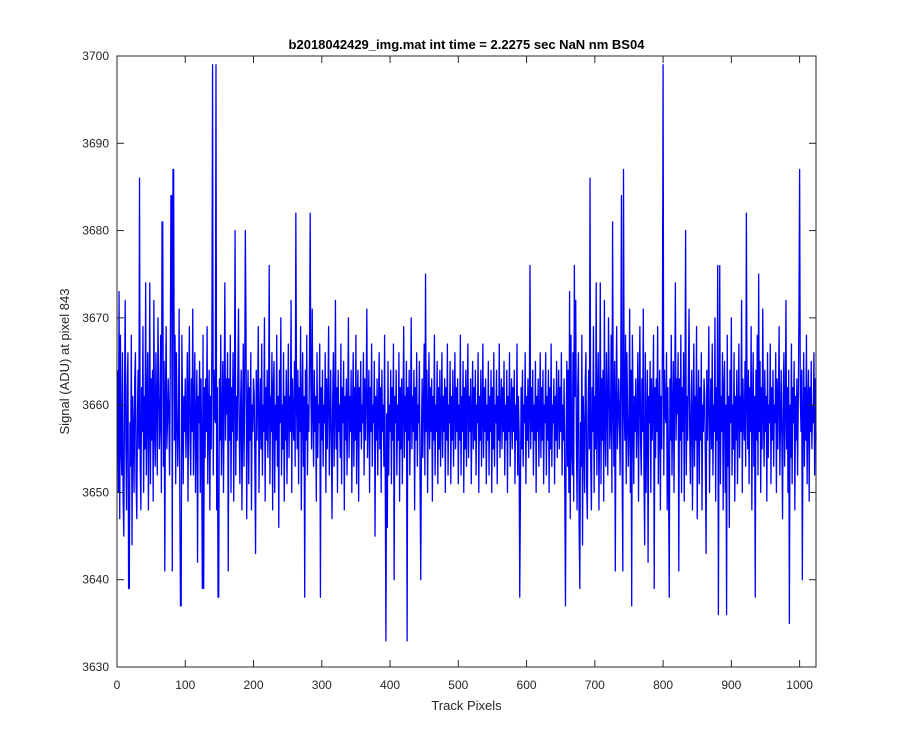 This screenshot has height=755, width=900. I want to click on y-axis-label: Signal (ADU) at pixel 843, so click(64, 362).